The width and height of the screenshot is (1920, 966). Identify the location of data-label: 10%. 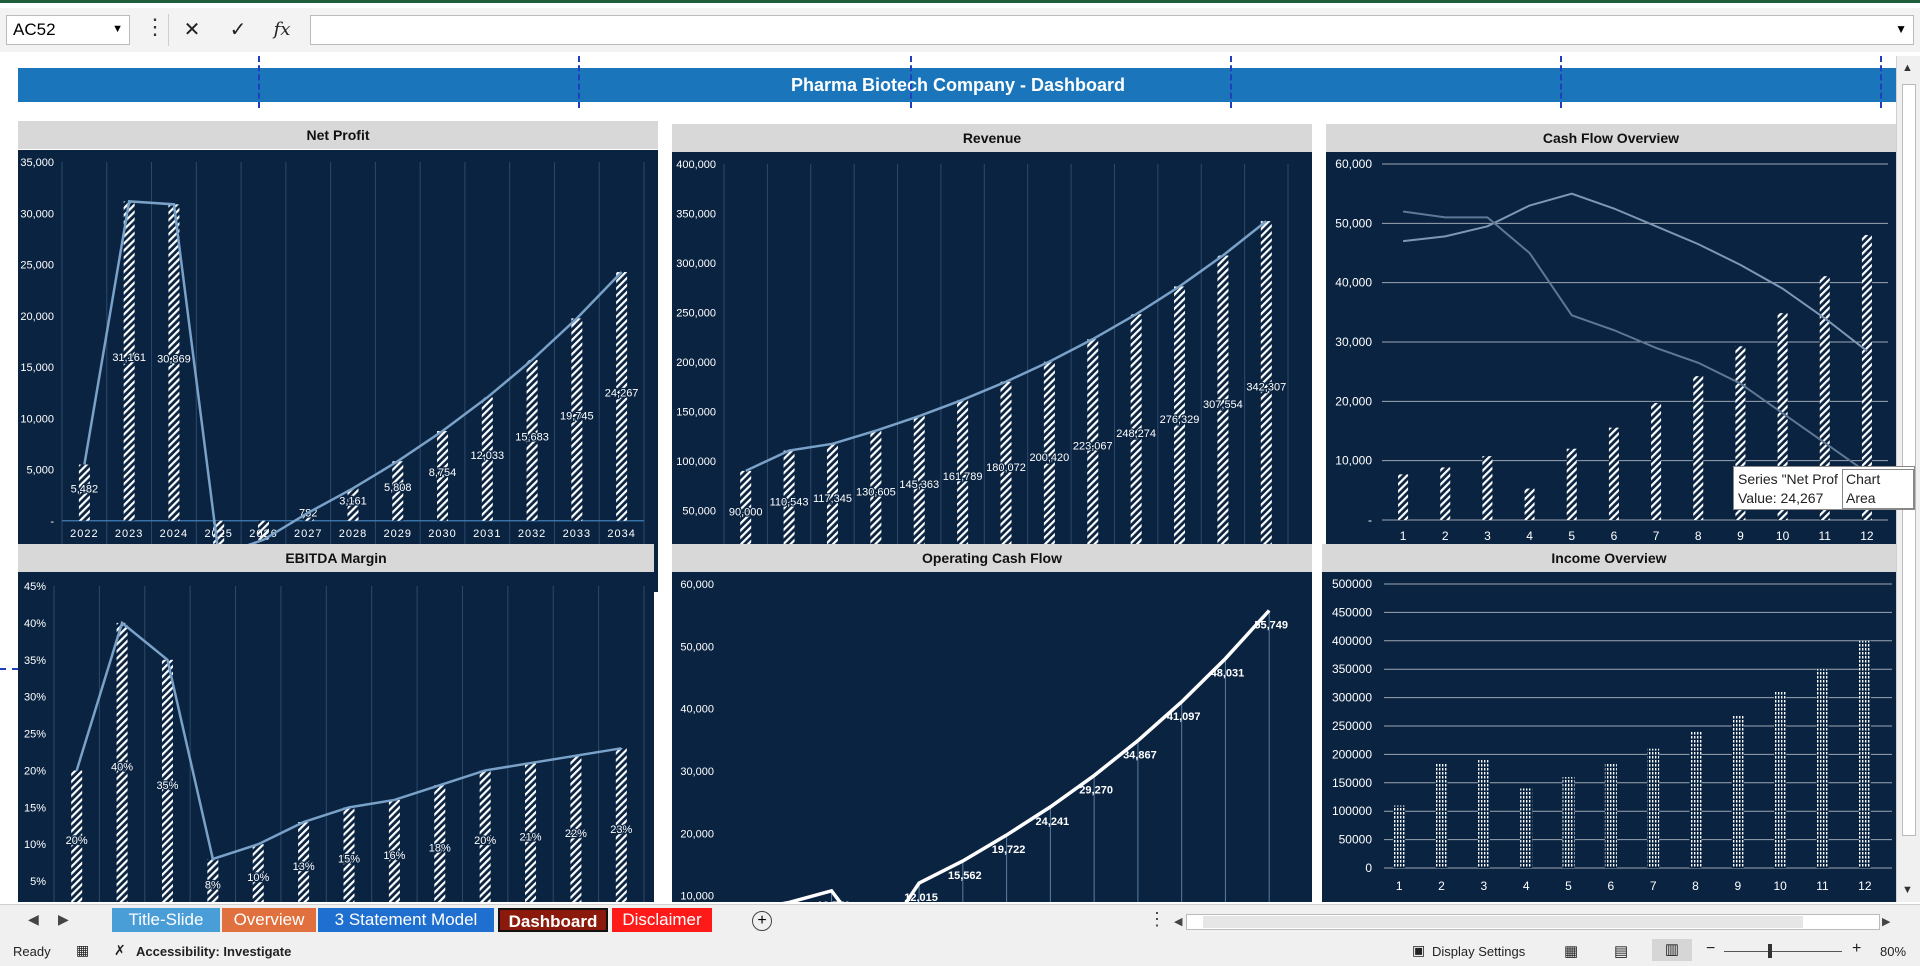
(258, 878).